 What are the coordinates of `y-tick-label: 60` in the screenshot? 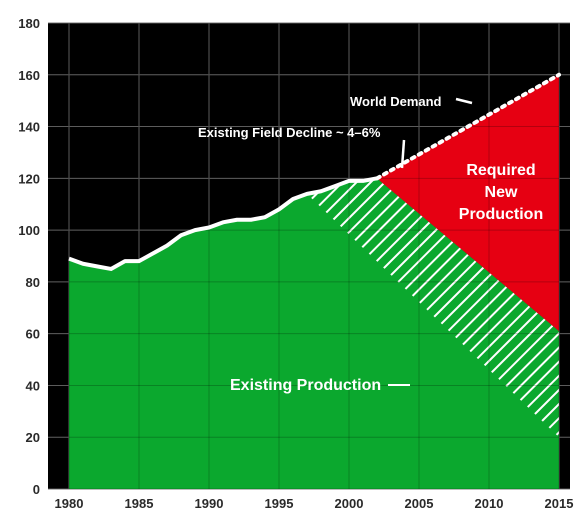 It's located at (33, 334).